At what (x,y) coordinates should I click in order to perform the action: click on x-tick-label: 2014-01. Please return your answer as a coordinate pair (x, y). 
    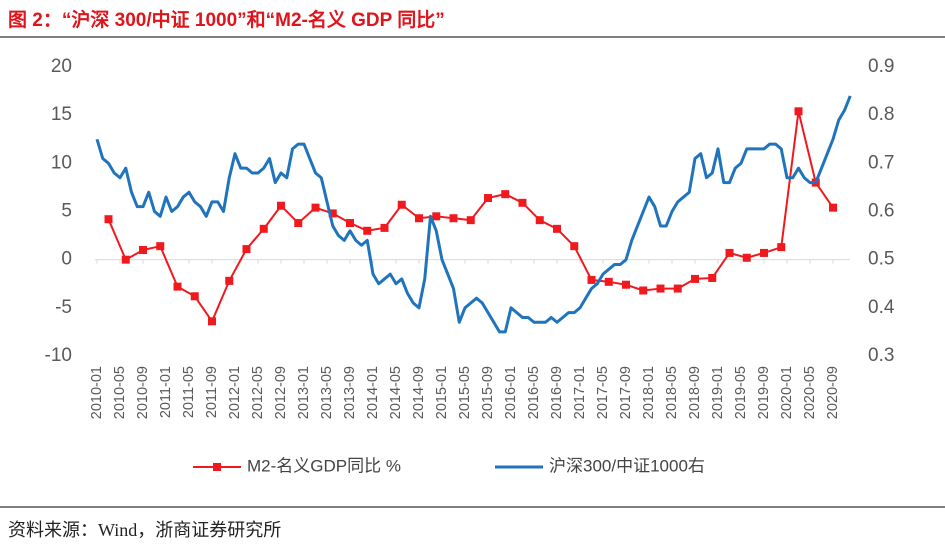
    Looking at the image, I should click on (373, 392).